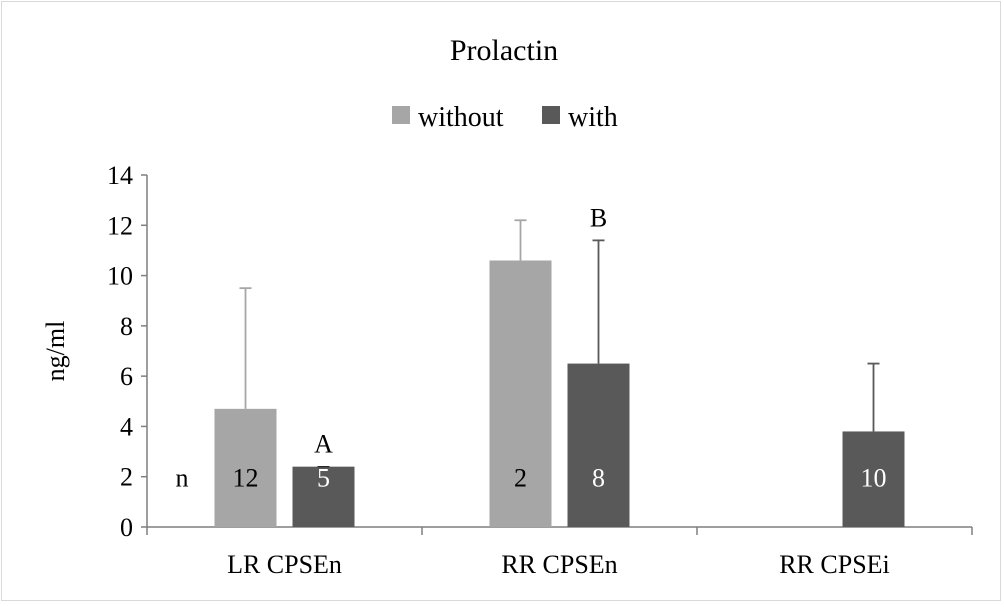 This screenshot has height=607, width=1004. Describe the element at coordinates (559, 564) in the screenshot. I see `x-tick-label: RR CPSEn` at that location.